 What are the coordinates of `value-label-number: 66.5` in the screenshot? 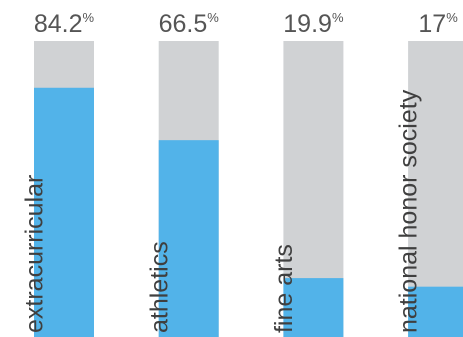 It's located at (183, 24).